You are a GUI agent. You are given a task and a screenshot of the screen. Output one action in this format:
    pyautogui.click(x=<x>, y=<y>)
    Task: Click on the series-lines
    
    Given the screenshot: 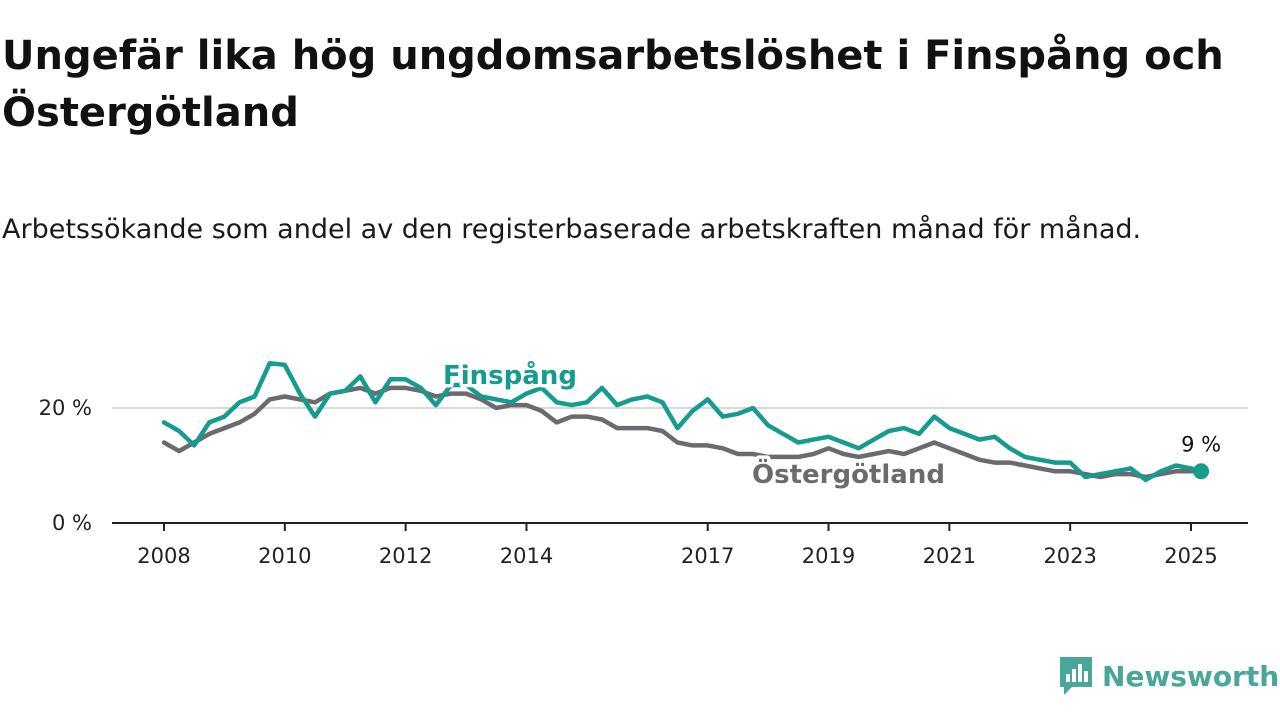 What is the action you would take?
    pyautogui.click(x=682, y=421)
    